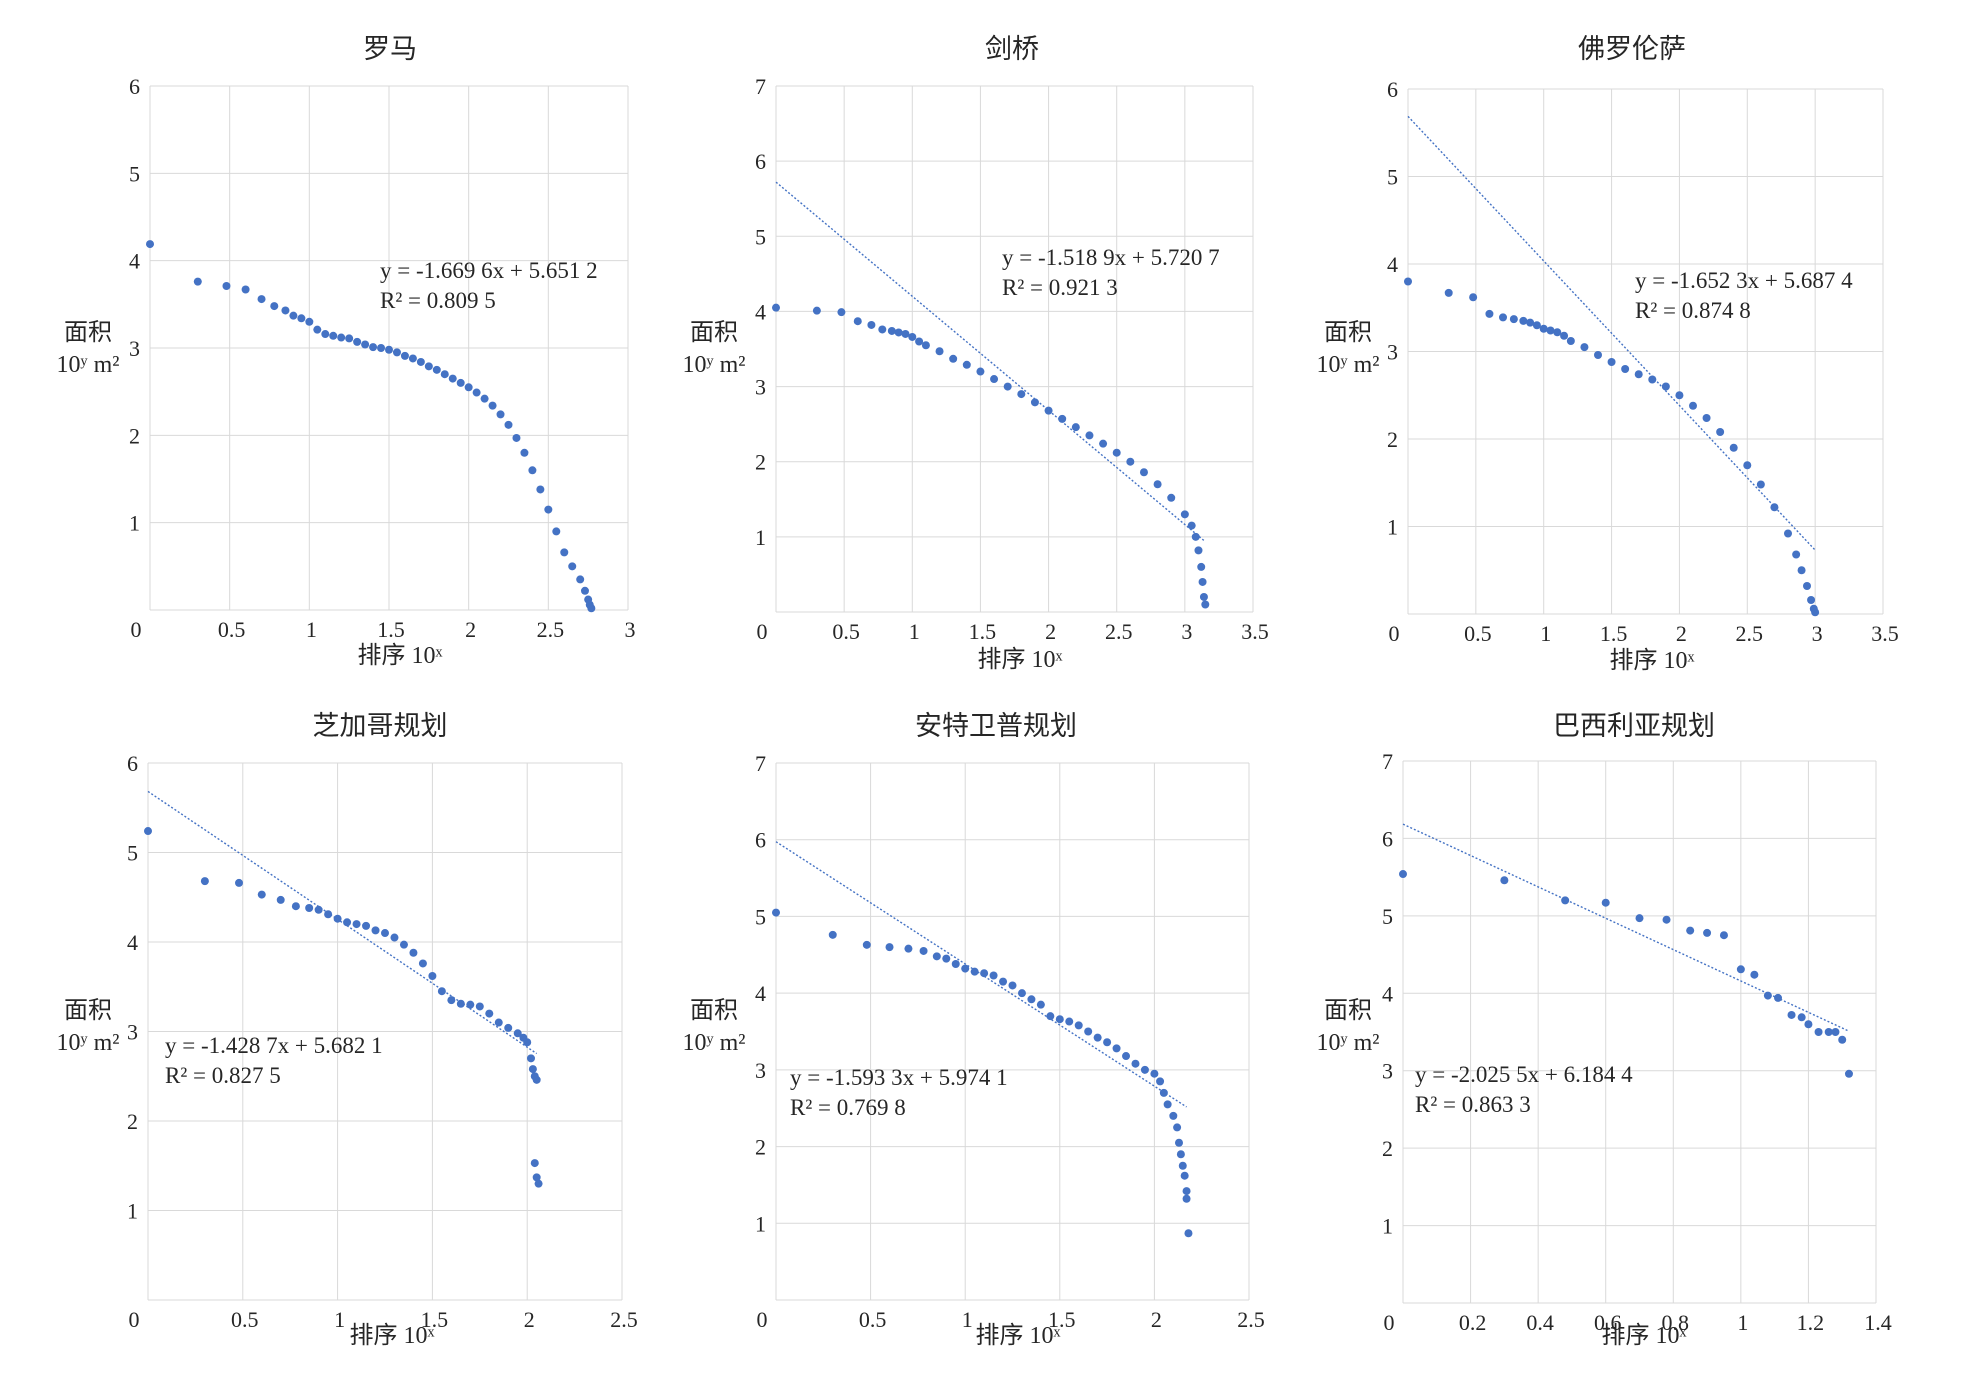 The height and width of the screenshot is (1375, 1973). I want to click on r-squared-label: R² = 0.809 5, so click(438, 300).